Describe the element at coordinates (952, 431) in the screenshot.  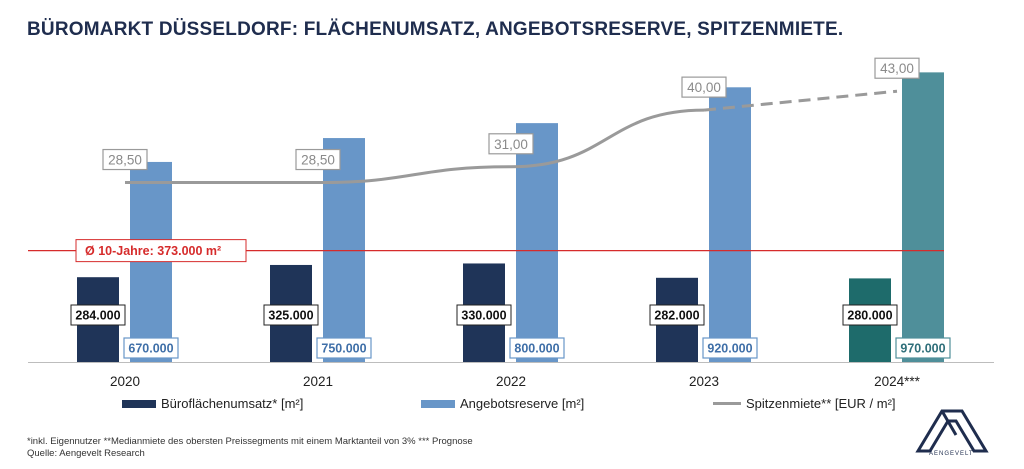
I see `aengevelt-logo-icon` at that location.